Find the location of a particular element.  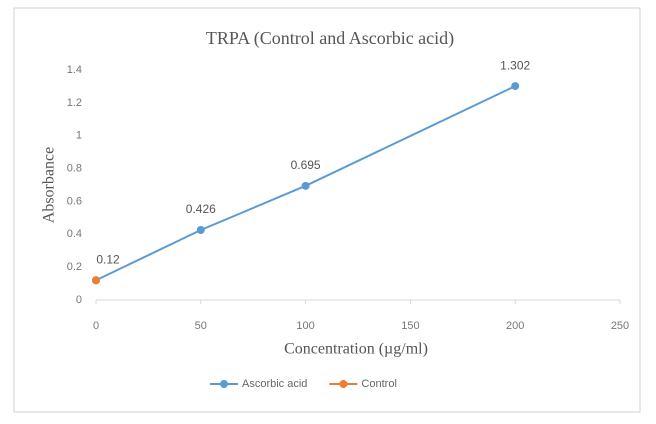

y-tick-label: 0.6 is located at coordinates (74, 201).